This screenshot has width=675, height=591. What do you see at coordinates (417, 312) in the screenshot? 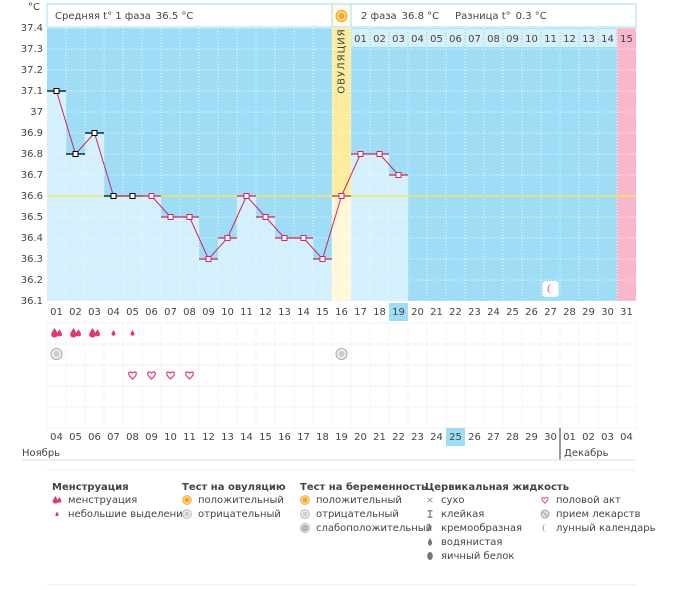
I see `cycle-day: 20` at bounding box center [417, 312].